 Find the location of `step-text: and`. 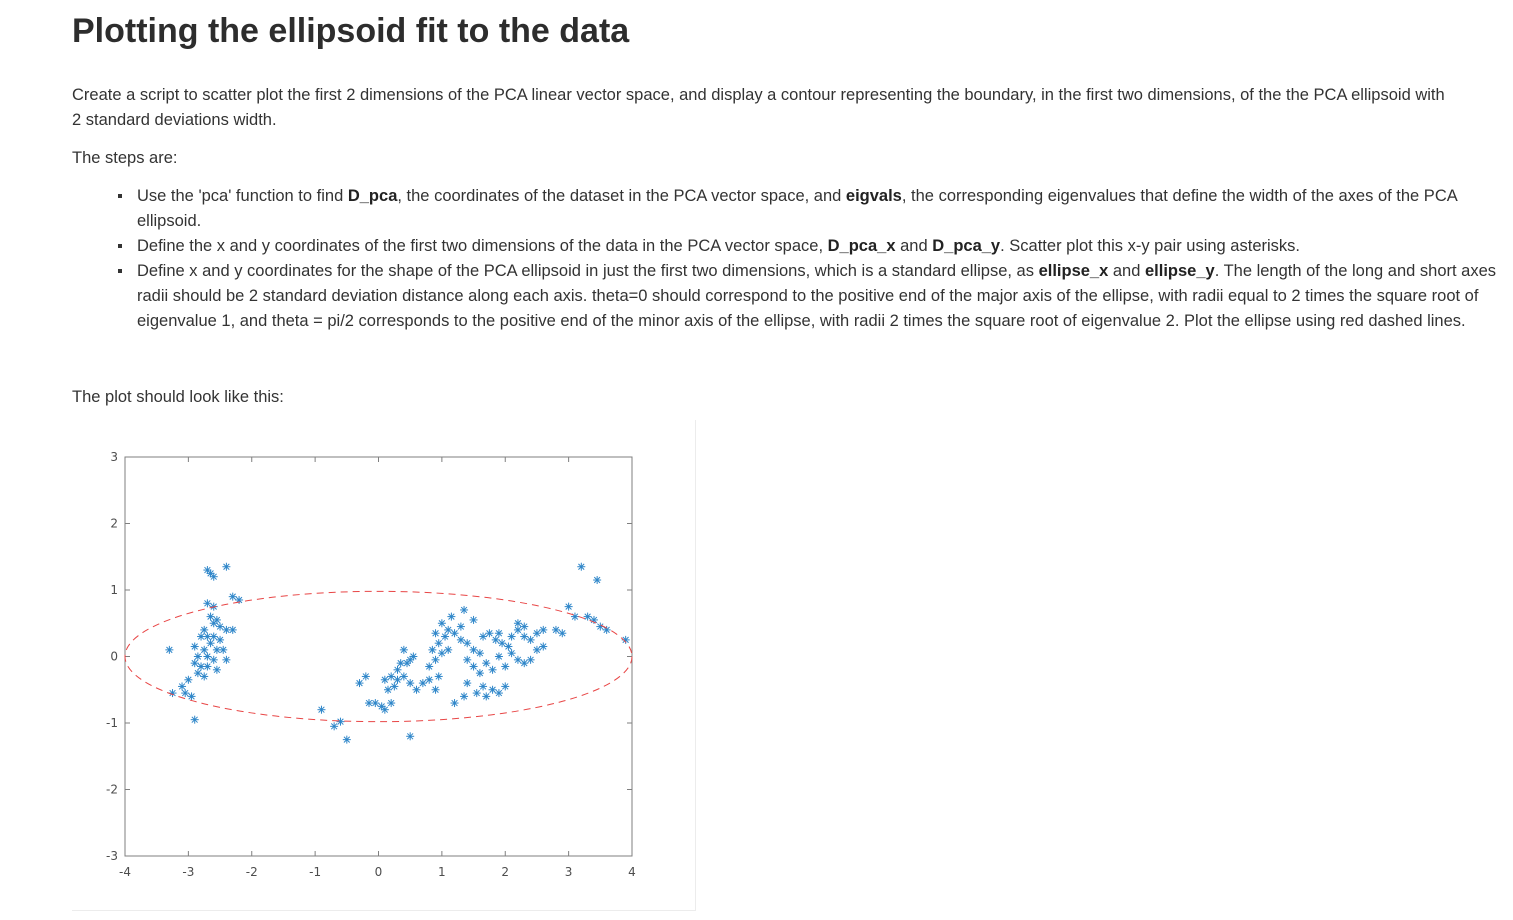

step-text: and is located at coordinates (1126, 271).